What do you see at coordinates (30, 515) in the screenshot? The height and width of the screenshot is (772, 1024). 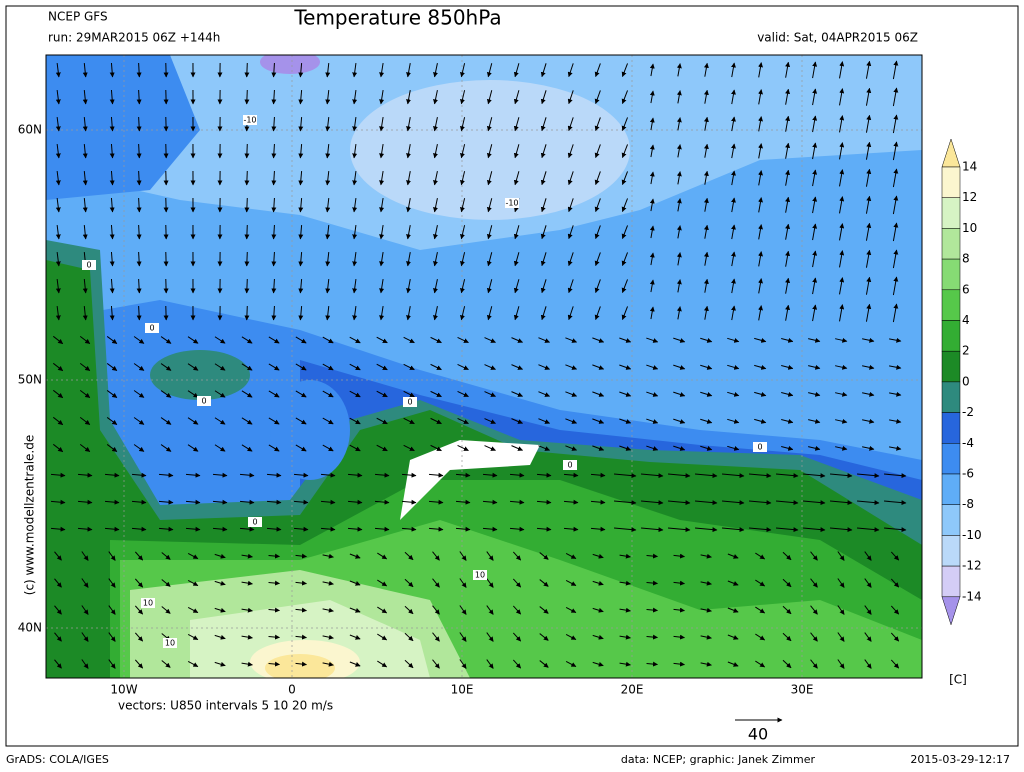 I see `credit-left: (c) www.modellzentrale.de` at bounding box center [30, 515].